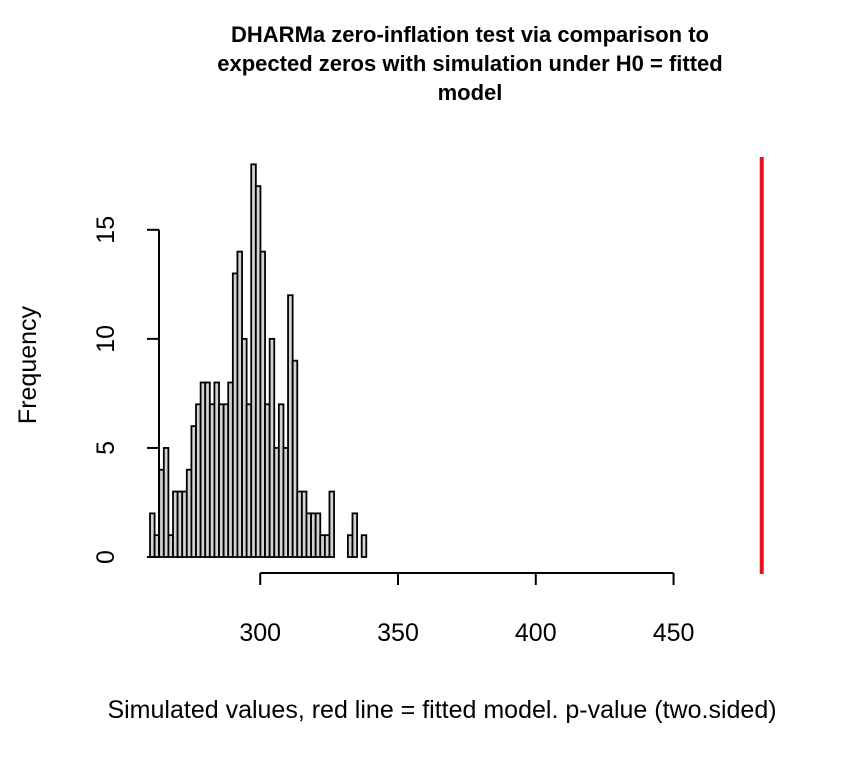 This screenshot has width=864, height=768. What do you see at coordinates (106, 448) in the screenshot?
I see `y-tick-label: 5` at bounding box center [106, 448].